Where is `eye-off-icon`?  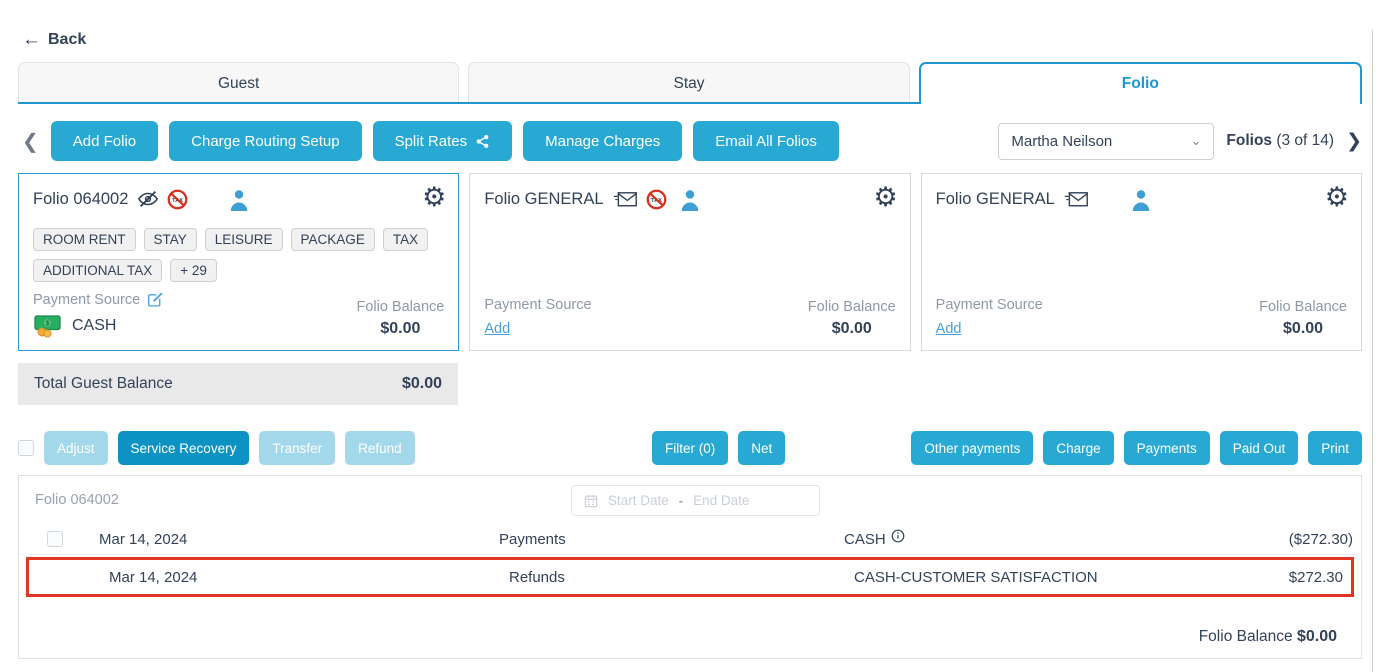
eye-off-icon is located at coordinates (148, 199).